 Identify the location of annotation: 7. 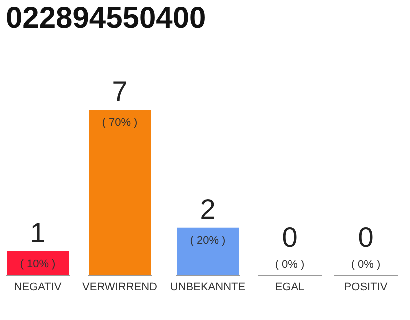
(120, 91).